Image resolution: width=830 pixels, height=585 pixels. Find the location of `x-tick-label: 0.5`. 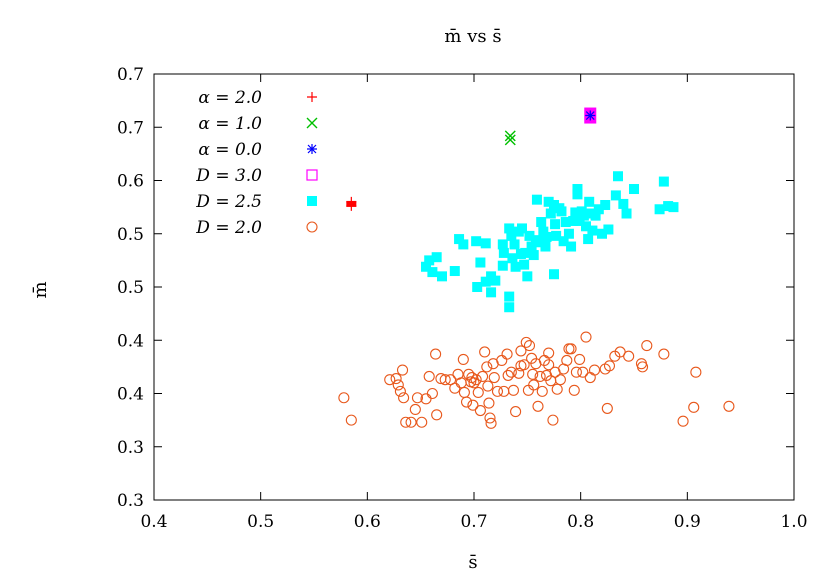

x-tick-label: 0.5 is located at coordinates (260, 522).